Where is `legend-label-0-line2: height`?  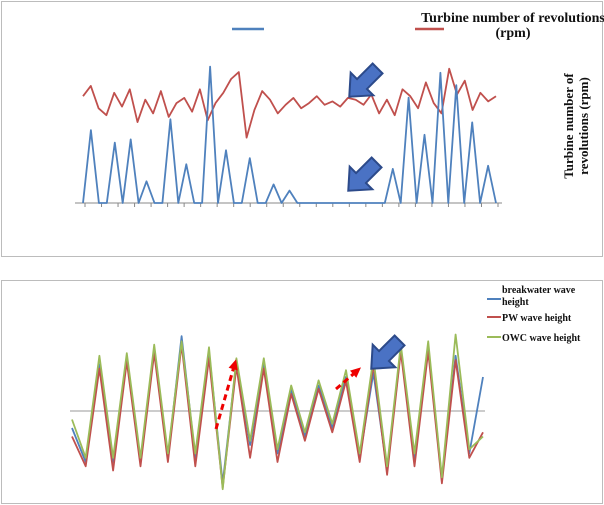
legend-label-0-line2: height is located at coordinates (515, 302).